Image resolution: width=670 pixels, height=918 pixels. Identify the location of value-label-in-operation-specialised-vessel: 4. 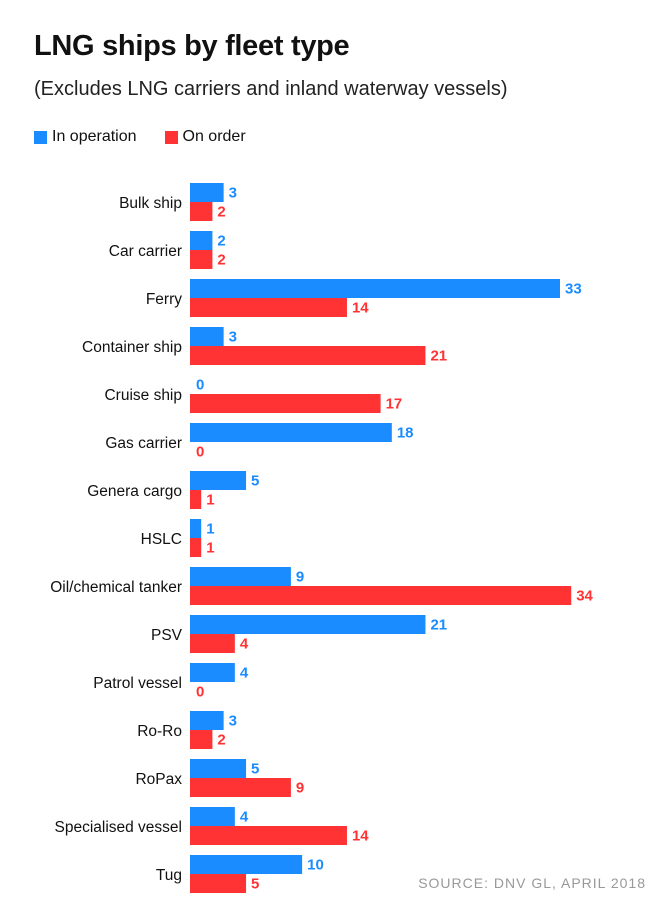
(244, 816).